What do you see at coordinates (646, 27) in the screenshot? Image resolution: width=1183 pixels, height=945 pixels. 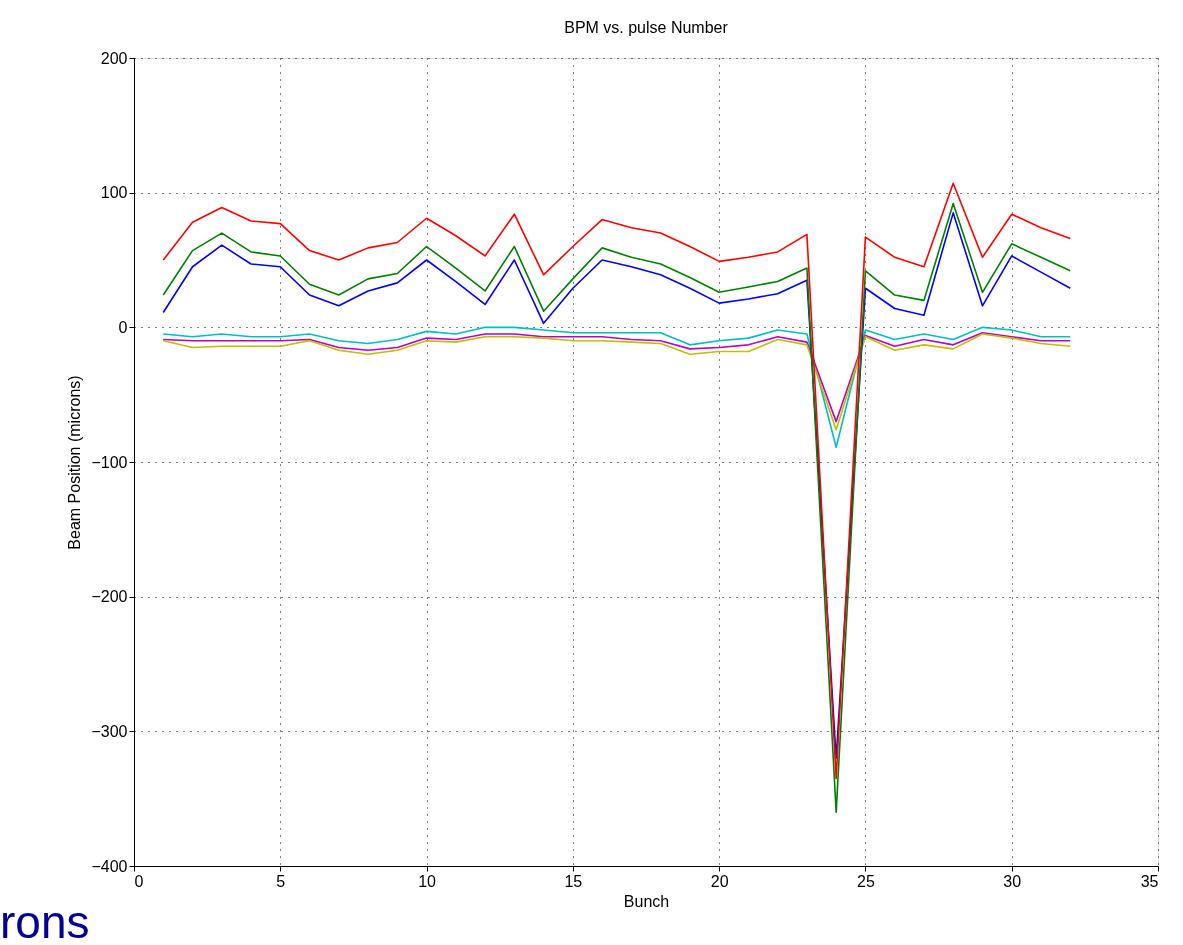 I see `chart-title: BPM vs. pulse Number` at bounding box center [646, 27].